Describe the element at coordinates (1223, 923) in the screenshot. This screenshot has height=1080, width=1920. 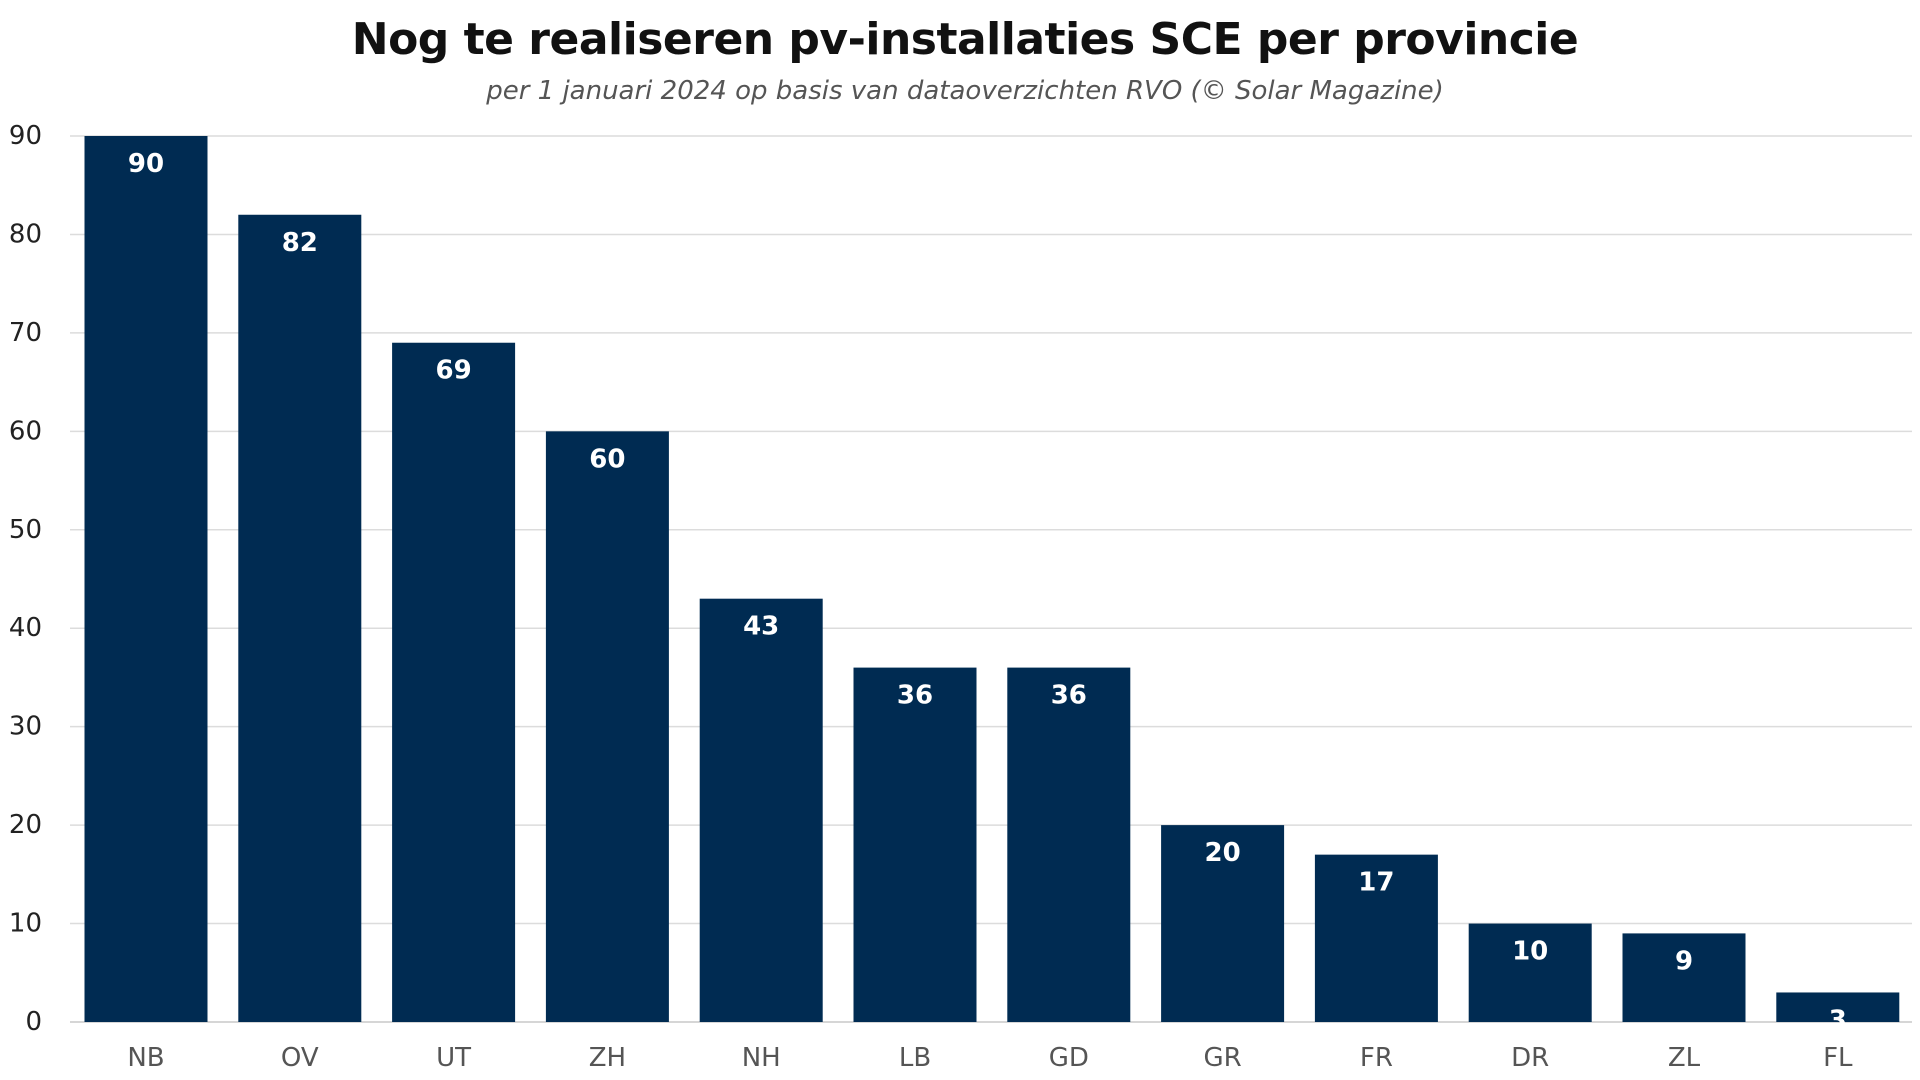
I see `bar-gr` at that location.